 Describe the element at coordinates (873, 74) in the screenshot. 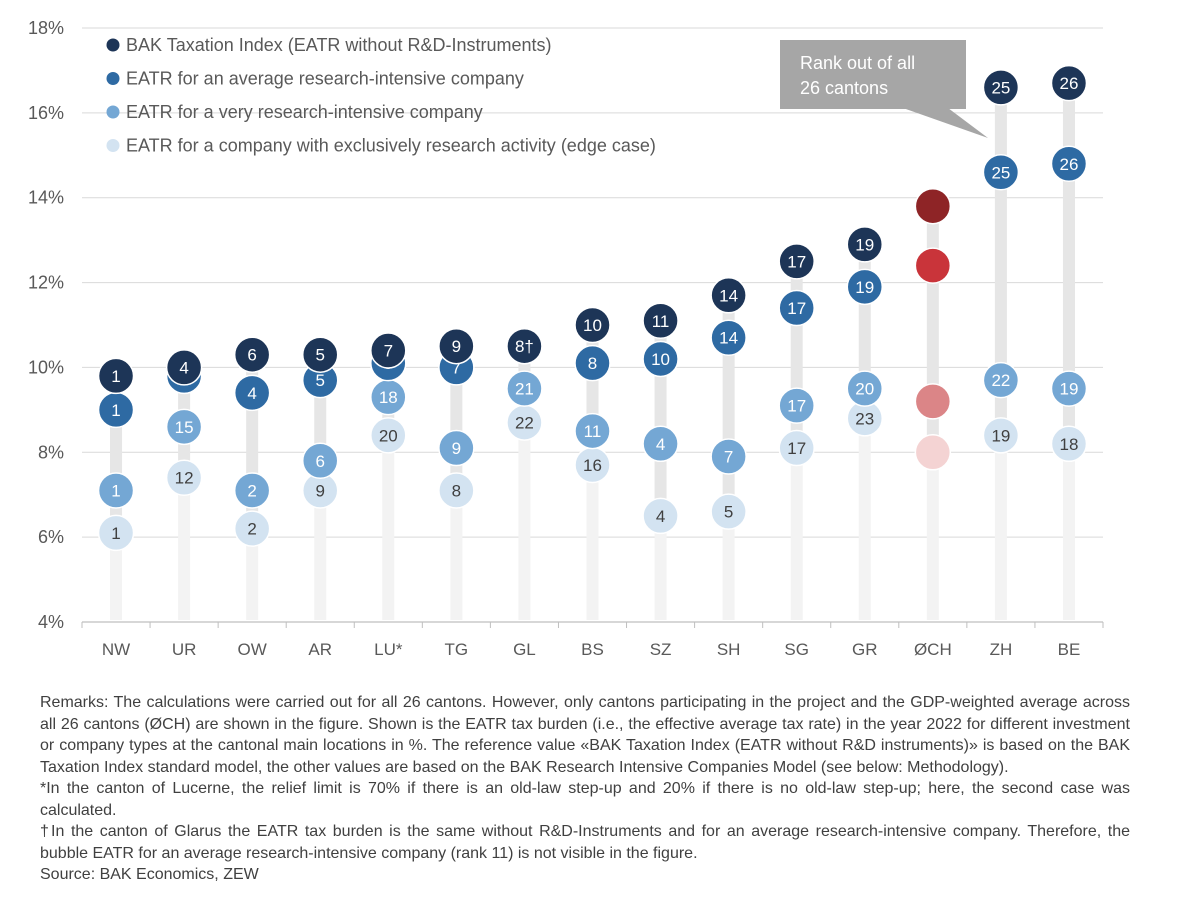

I see `callout-box` at that location.